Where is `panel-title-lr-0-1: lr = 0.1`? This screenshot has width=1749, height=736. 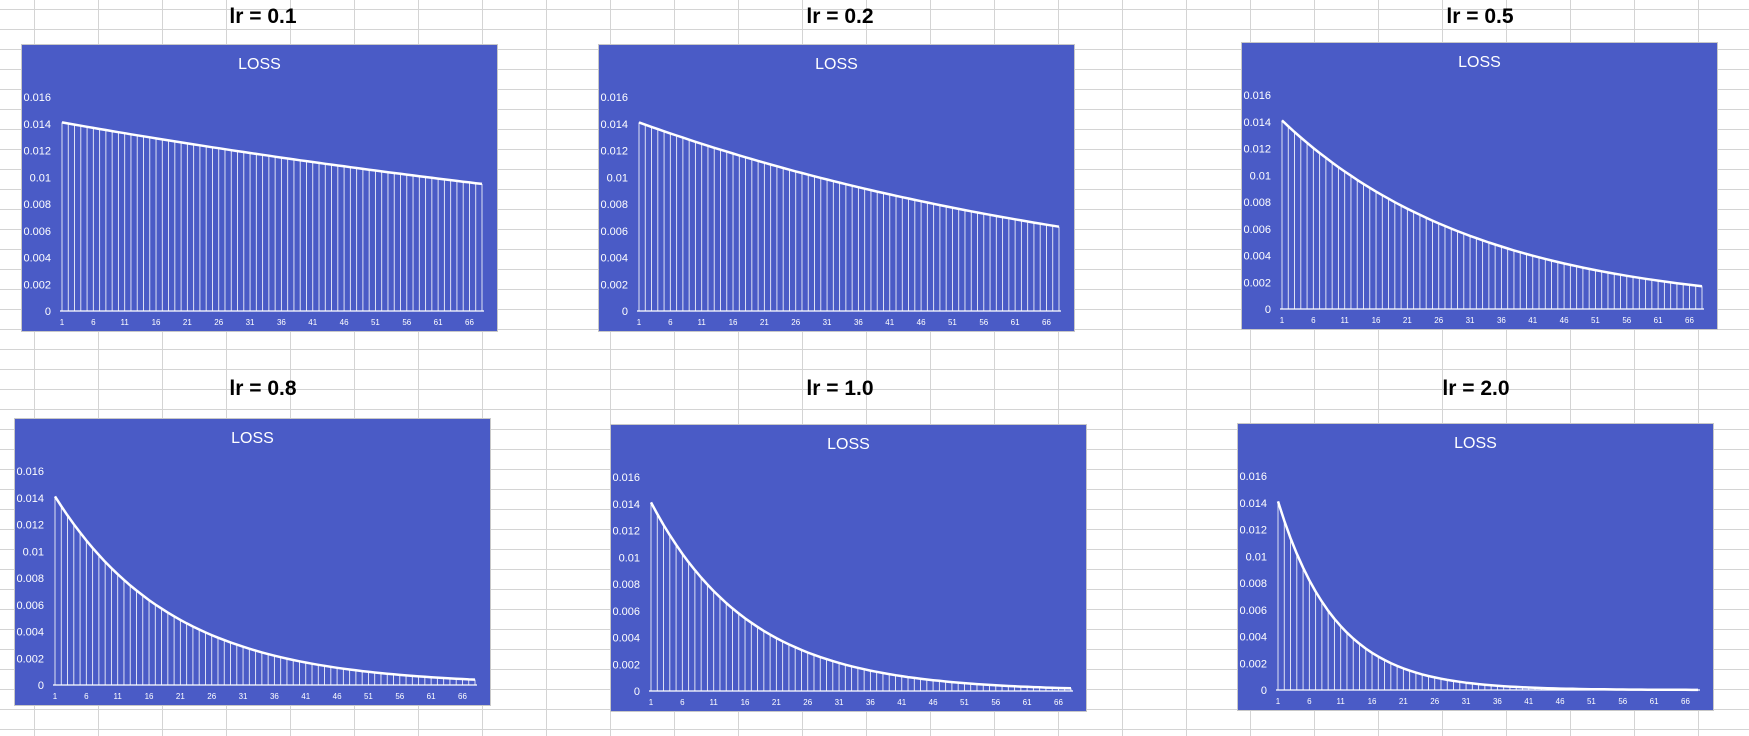
panel-title-lr-0-1: lr = 0.1 is located at coordinates (263, 16).